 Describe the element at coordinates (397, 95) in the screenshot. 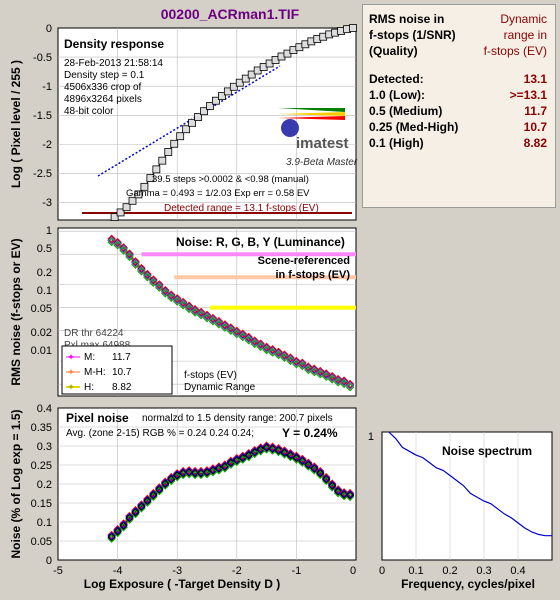

I see `summary-row-label: 1.0 (Low):` at that location.